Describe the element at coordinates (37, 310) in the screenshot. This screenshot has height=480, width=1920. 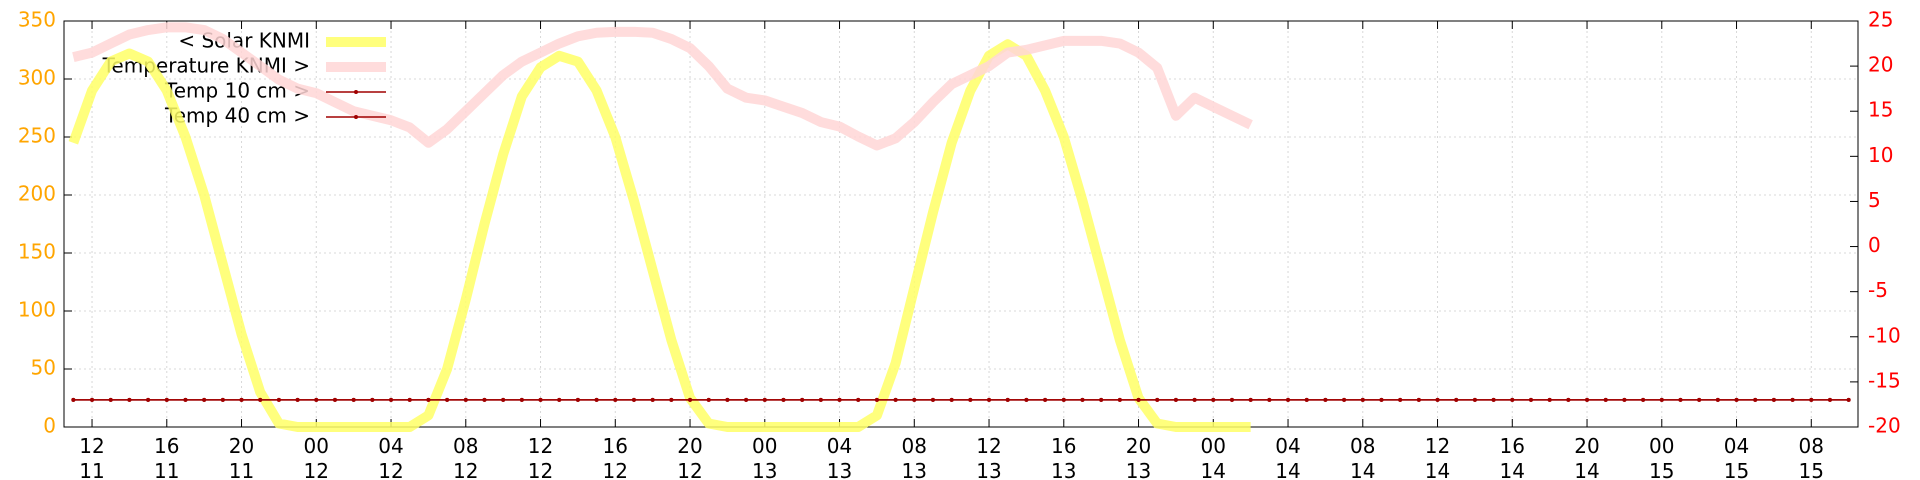
I see `y-tick-label: 100` at that location.